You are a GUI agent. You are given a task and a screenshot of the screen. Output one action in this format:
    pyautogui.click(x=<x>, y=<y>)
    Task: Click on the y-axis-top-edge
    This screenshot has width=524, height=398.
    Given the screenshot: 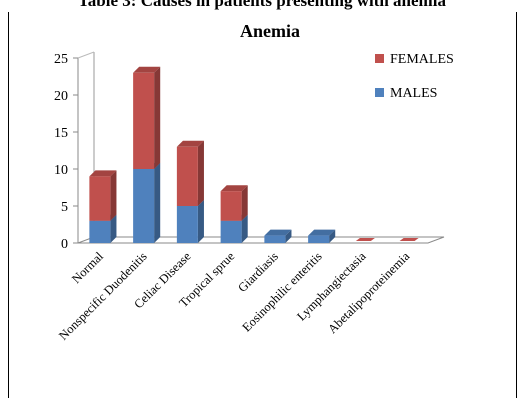 What is the action you would take?
    pyautogui.click(x=86, y=55)
    